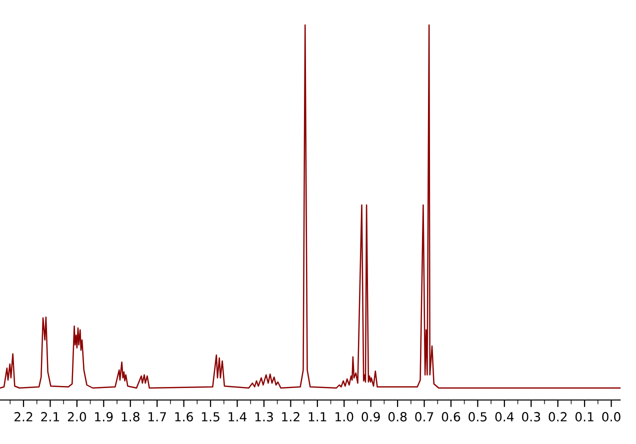 Image resolution: width=636 pixels, height=444 pixels. I want to click on x-tick-label: 1.9, so click(104, 417).